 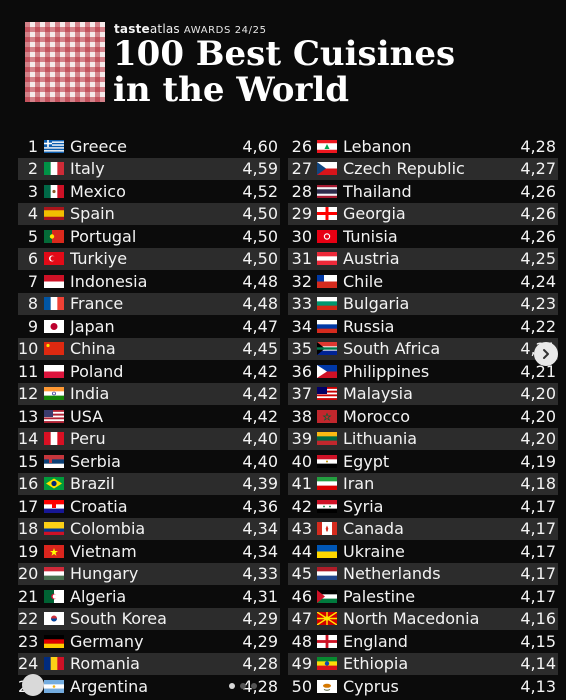 What do you see at coordinates (327, 236) in the screenshot?
I see `tunisia-flag` at bounding box center [327, 236].